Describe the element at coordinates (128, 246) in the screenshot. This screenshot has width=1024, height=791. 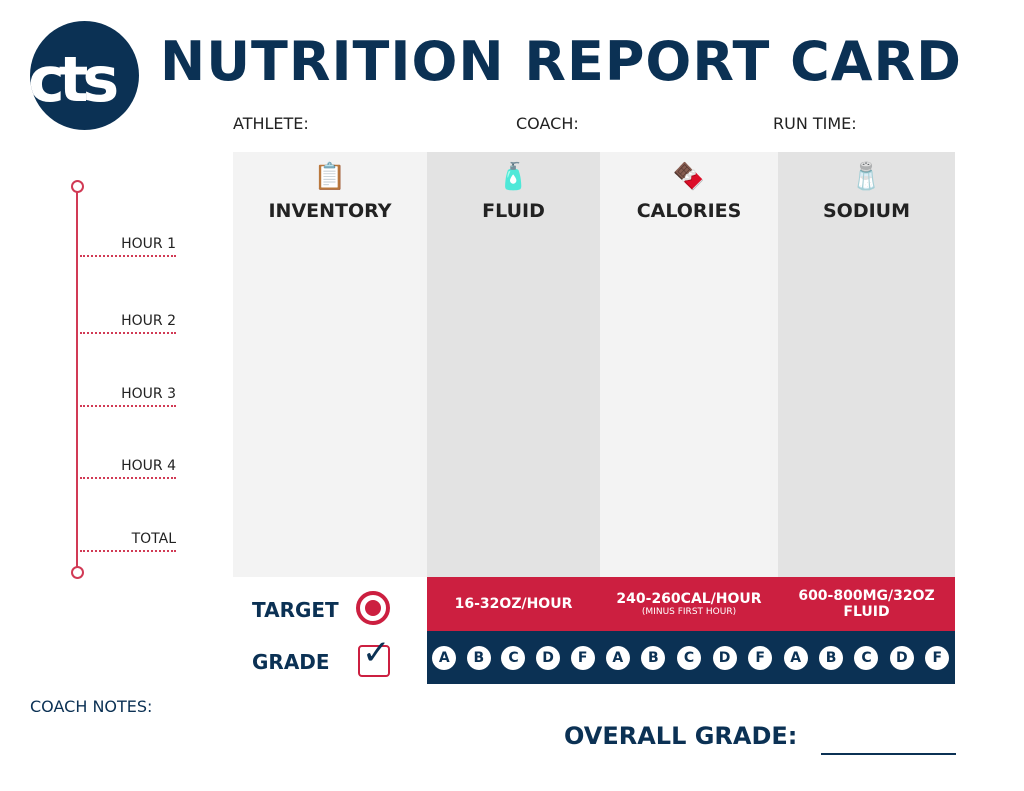
I see `timeline-hour-1: HOUR 1` at that location.